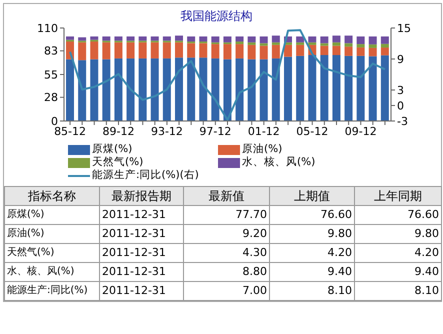  Describe the element at coordinates (145, 175) in the screenshot. I see `legend-label: 能源生产:同比(%)(右)` at that location.